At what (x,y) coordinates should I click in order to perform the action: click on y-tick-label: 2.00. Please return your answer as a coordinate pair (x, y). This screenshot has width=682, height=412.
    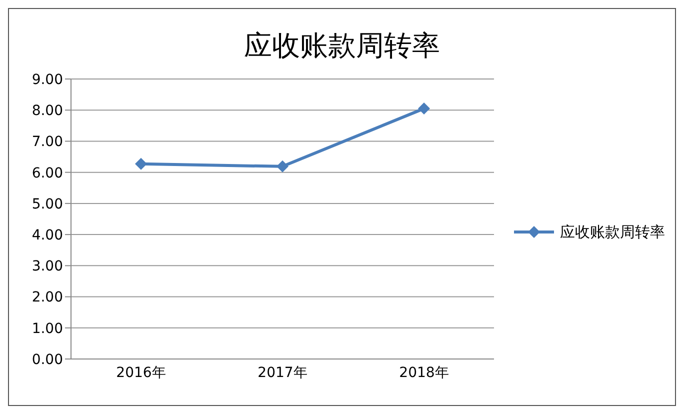
    Looking at the image, I should click on (47, 298).